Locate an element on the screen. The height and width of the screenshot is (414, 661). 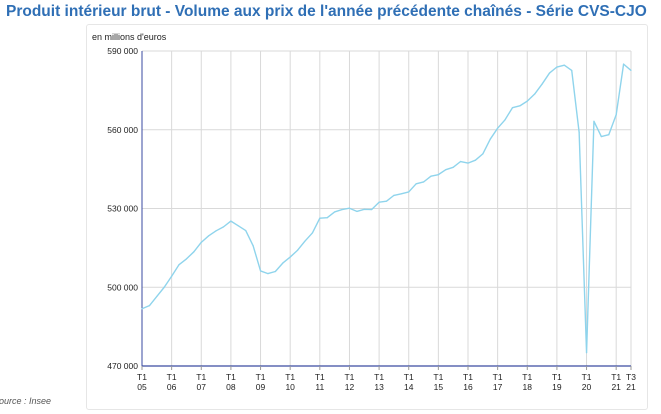
x-tick-label: 05 is located at coordinates (142, 387).